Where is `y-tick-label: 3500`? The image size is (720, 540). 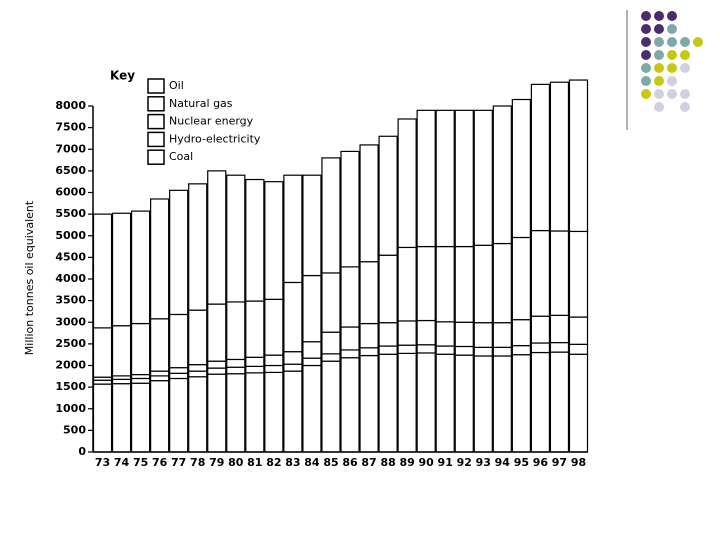 y-tick-label: 3500 is located at coordinates (70, 300).